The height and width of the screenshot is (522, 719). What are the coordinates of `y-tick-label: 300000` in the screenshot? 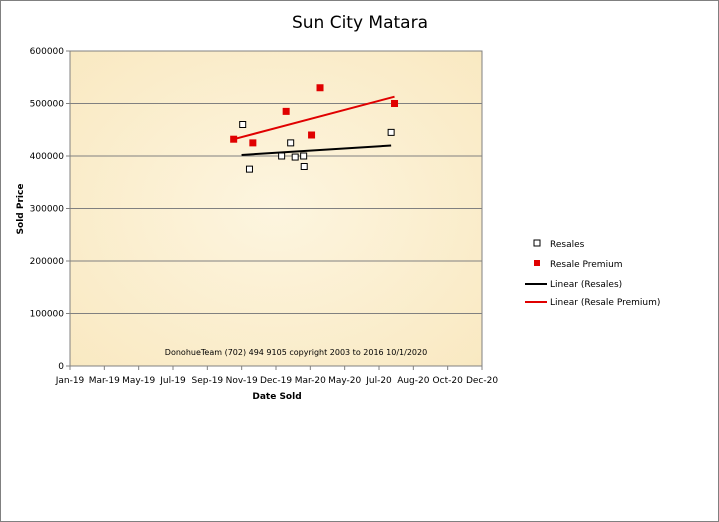 It's located at (47, 210).